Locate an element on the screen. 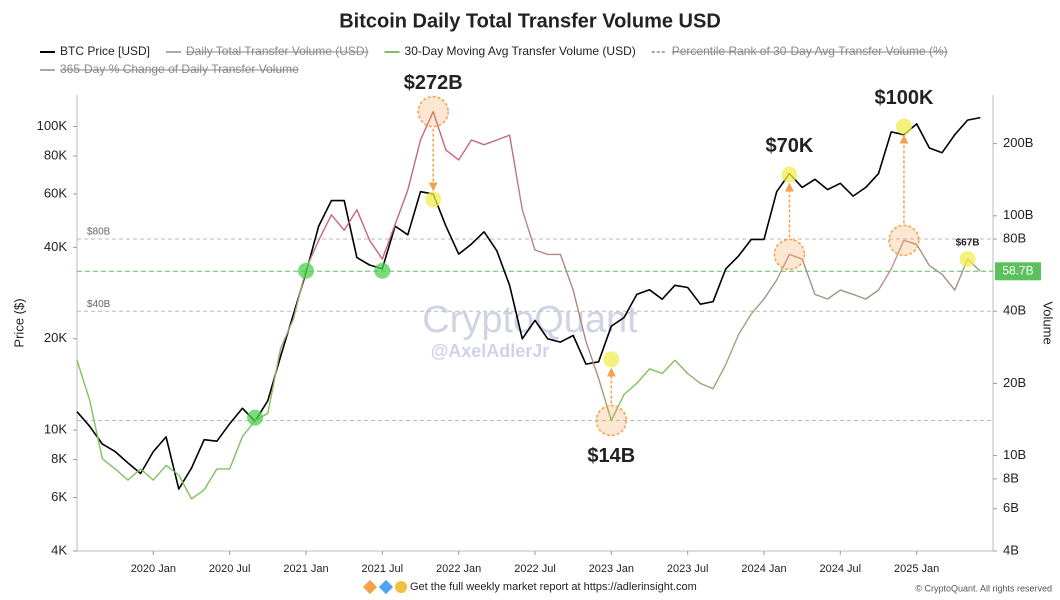 The width and height of the screenshot is (1060, 600). annotation: $100K is located at coordinates (903, 98).